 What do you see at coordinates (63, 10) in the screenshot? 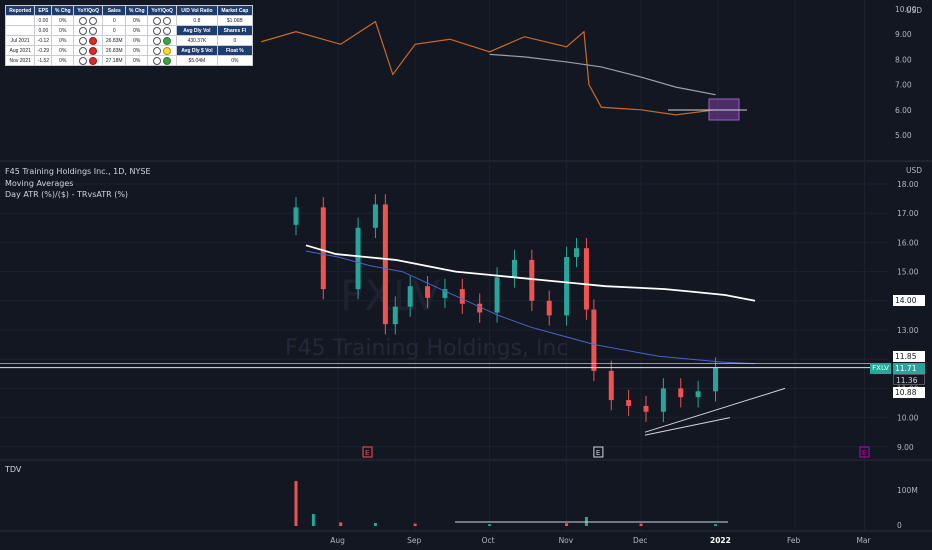
I see `header-cell: % Chg` at bounding box center [63, 10].